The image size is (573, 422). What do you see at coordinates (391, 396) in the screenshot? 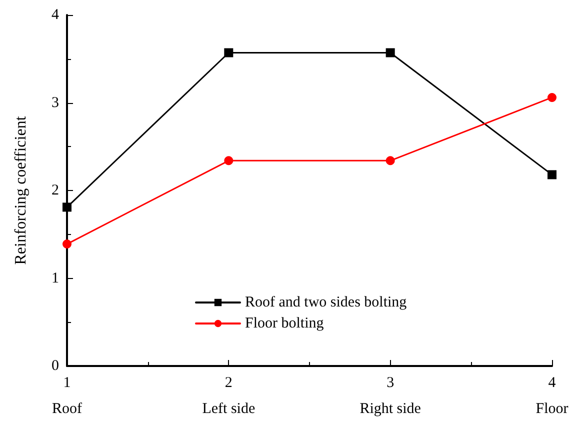
I see `x-tick-label: 3 Right side` at bounding box center [391, 396].